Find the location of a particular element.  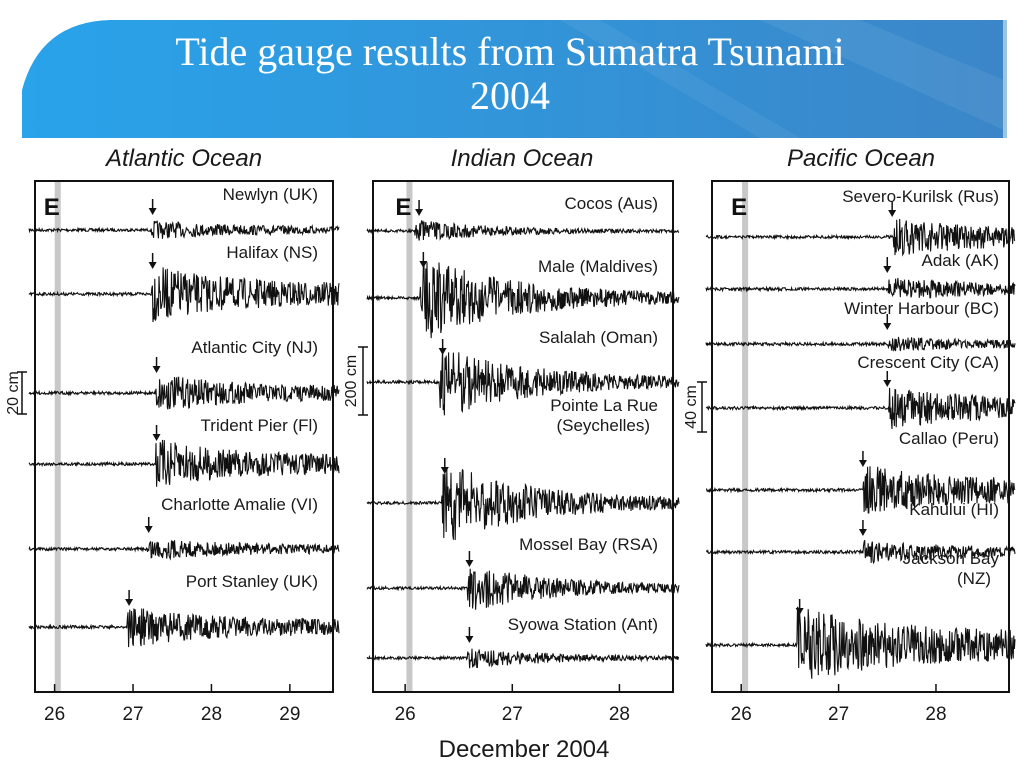

x-tick-label: 29 is located at coordinates (289, 714).